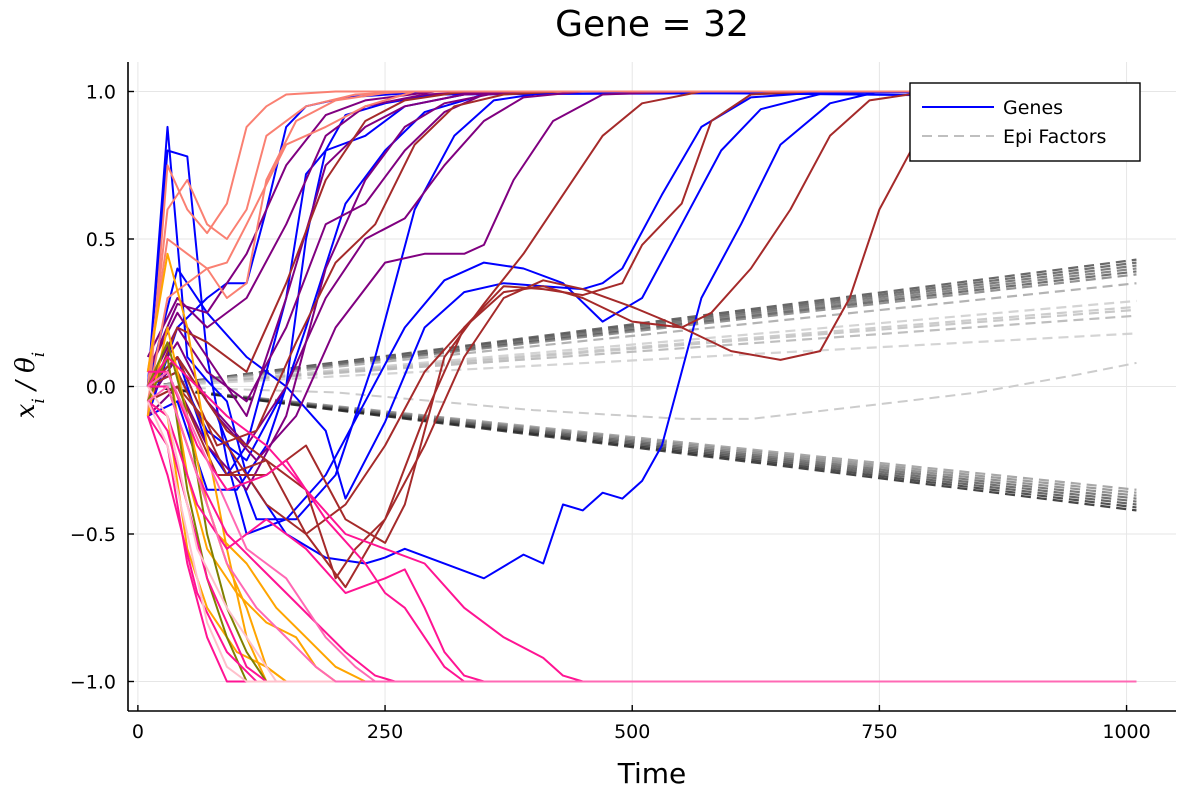 The height and width of the screenshot is (800, 1200). What do you see at coordinates (652, 773) in the screenshot?
I see `x-axis-title: Time` at bounding box center [652, 773].